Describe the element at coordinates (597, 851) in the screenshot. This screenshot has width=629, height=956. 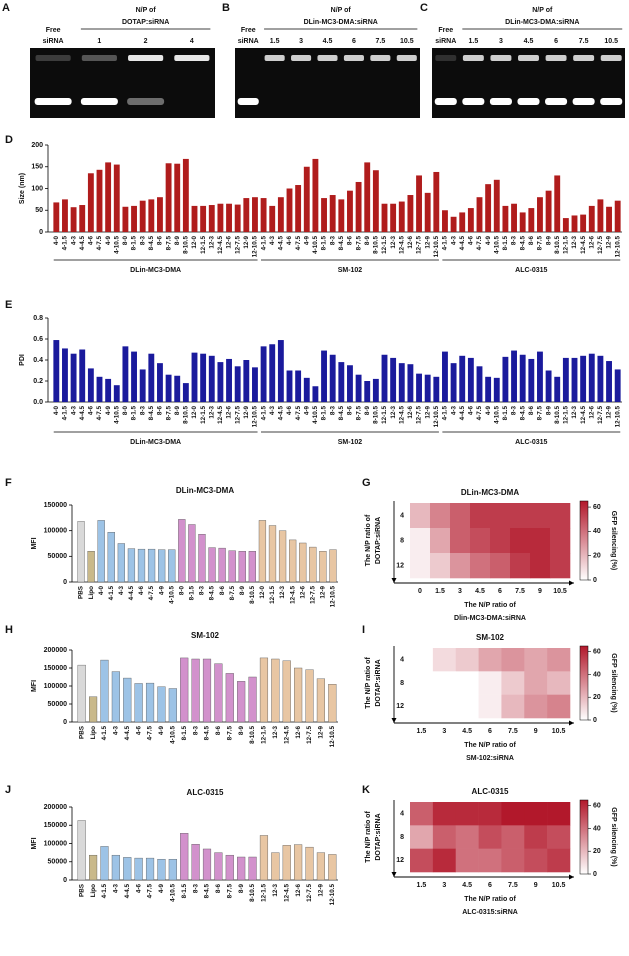
I see `colorbar-tick-label: 20` at that location.